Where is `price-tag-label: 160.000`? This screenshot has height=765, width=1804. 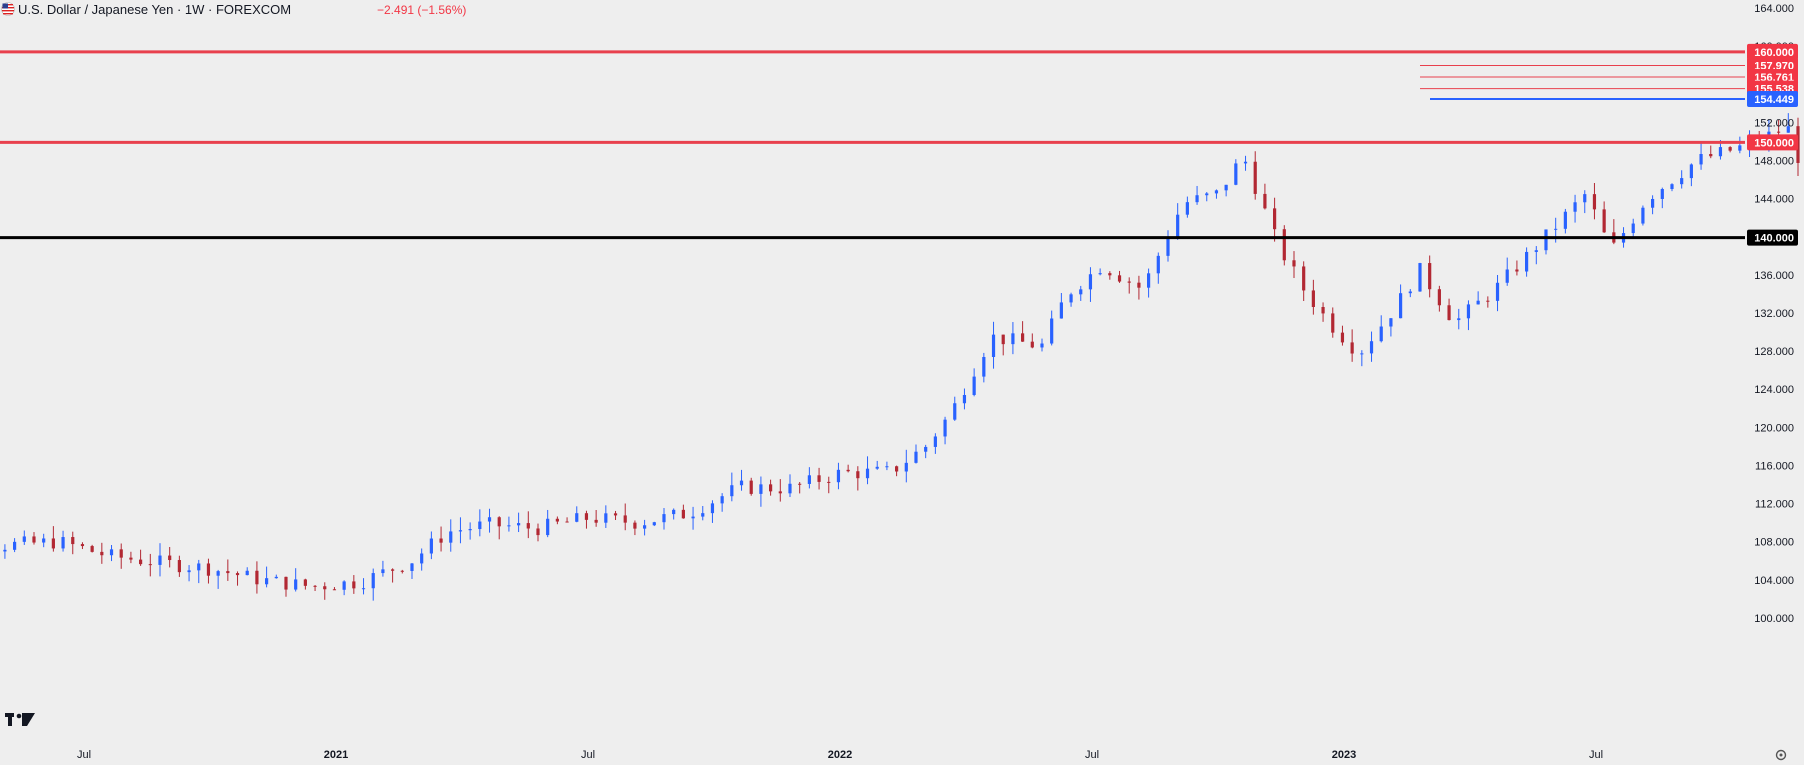
price-tag-label: 160.000 is located at coordinates (1774, 53).